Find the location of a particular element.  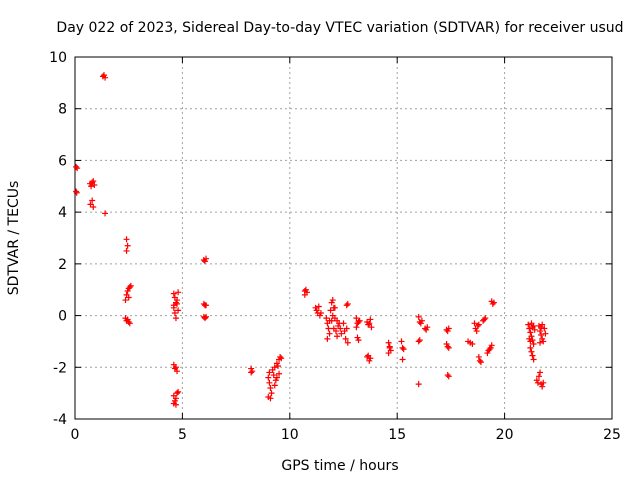

y-tick-label: -4 is located at coordinates (60, 420).